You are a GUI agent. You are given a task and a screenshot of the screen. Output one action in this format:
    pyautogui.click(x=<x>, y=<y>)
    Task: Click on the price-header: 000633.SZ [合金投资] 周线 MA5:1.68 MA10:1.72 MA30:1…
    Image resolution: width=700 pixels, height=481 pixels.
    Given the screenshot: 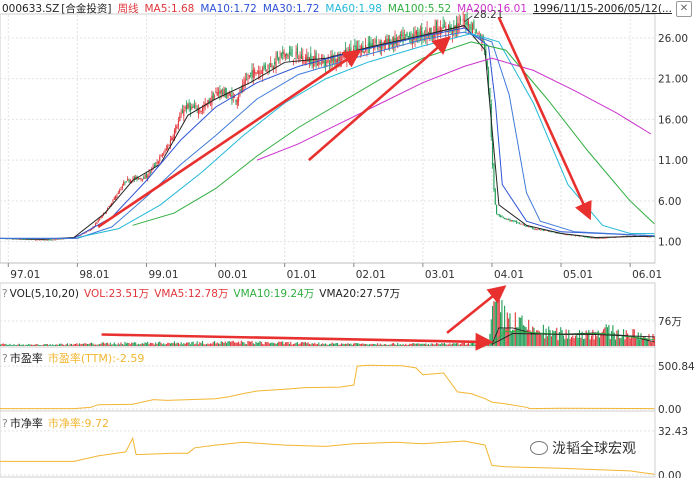 What is the action you would take?
    pyautogui.click(x=340, y=8)
    